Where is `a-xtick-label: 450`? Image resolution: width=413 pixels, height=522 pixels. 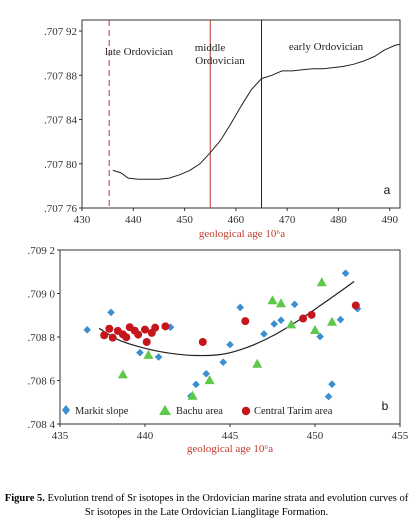
a-xtick-label: 450 is located at coordinates (184, 220).